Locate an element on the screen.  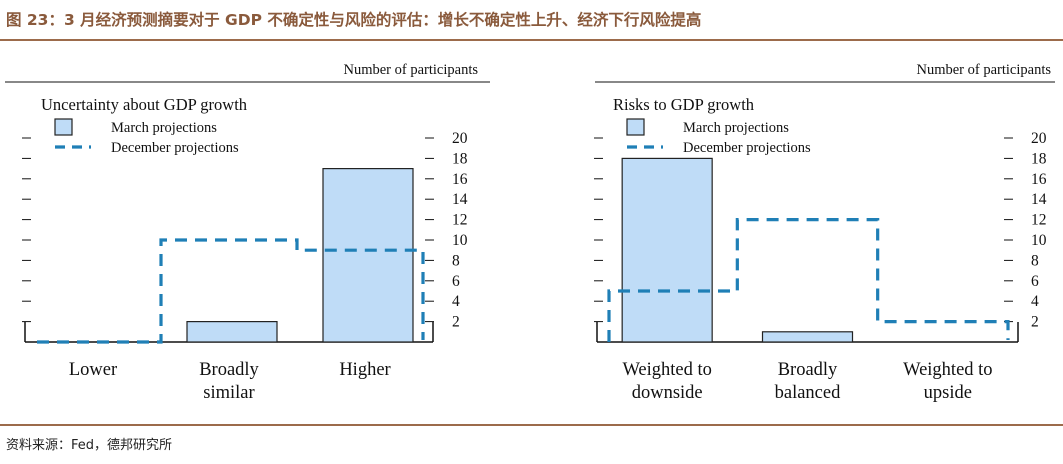
bottom-rule is located at coordinates (531, 425).